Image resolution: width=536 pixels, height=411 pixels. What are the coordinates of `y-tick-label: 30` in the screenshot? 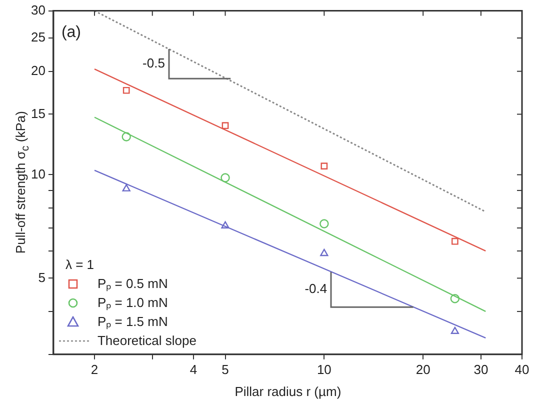 It's located at (38, 10).